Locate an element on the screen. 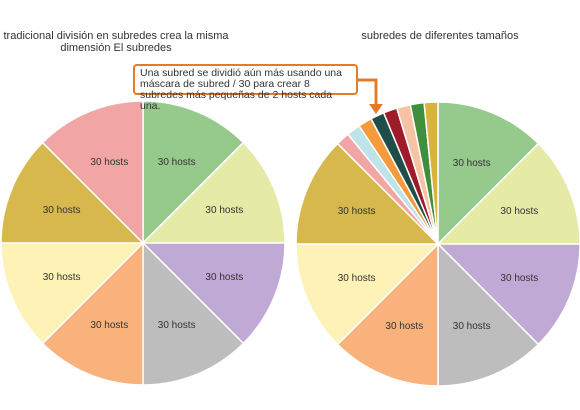  left-slice-label-7: 30 hosts is located at coordinates (109, 162).